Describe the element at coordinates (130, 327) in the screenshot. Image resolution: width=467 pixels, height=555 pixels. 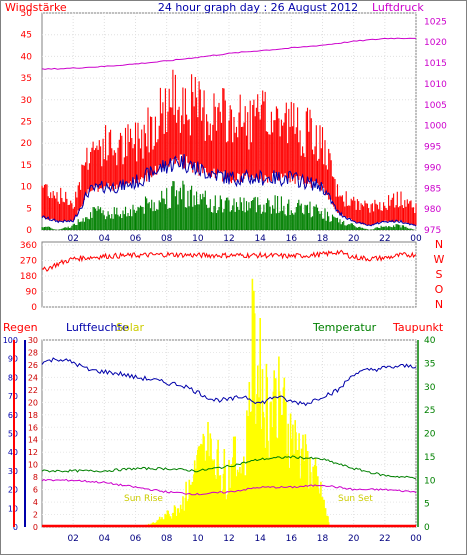
I see `solar-label: Solar` at that location.